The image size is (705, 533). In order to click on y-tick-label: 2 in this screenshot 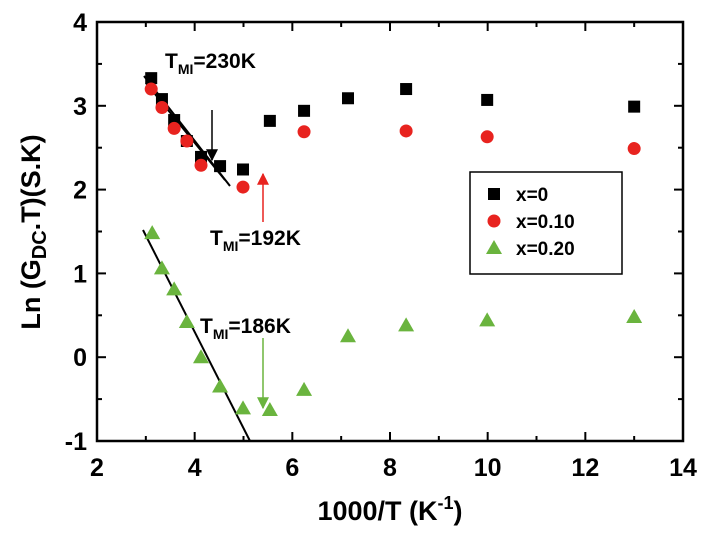, I will do `click(80, 191)`.